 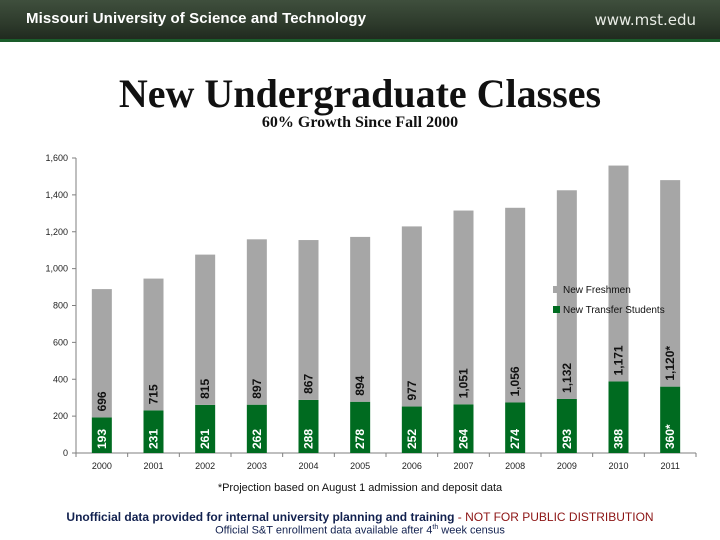 What do you see at coordinates (257, 388) in the screenshot?
I see `data-label-freshmen: 897` at bounding box center [257, 388].